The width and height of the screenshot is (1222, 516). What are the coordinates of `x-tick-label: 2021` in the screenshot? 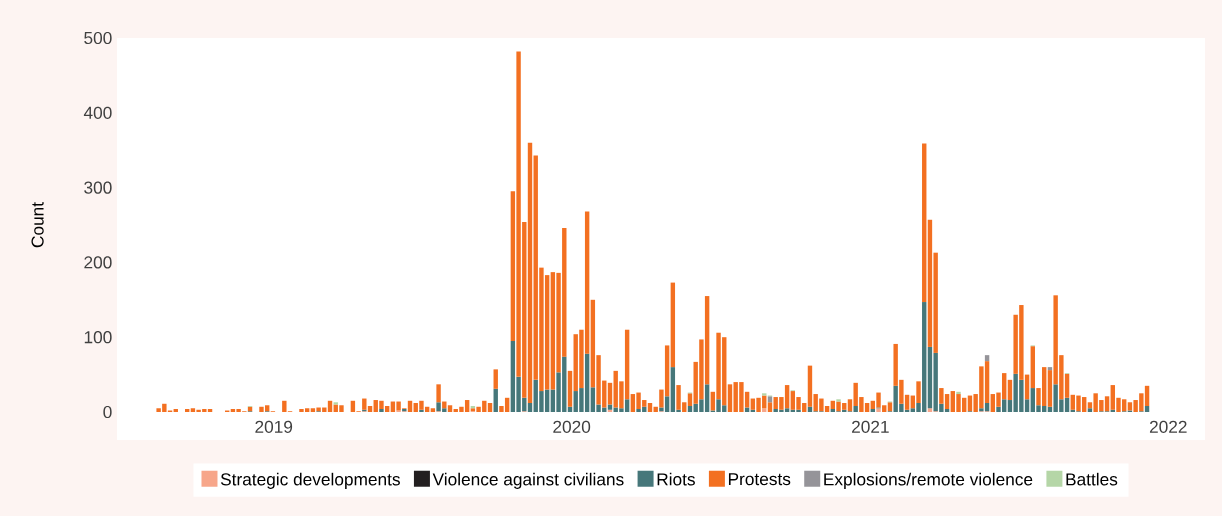 It's located at (870, 426).